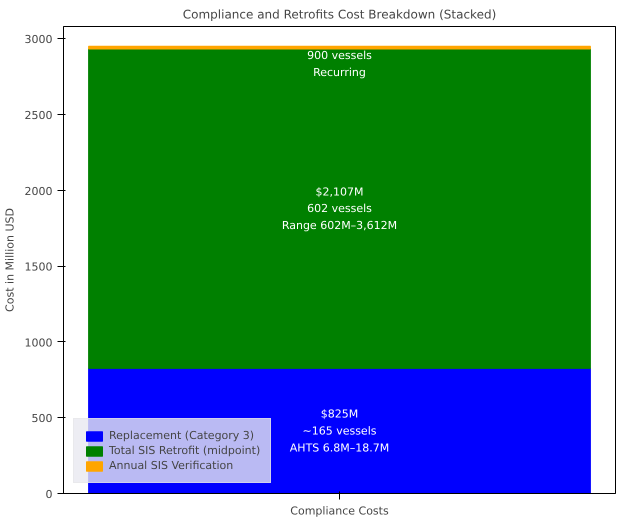  What do you see at coordinates (38, 267) in the screenshot?
I see `y-tick-label: 1500` at bounding box center [38, 267].